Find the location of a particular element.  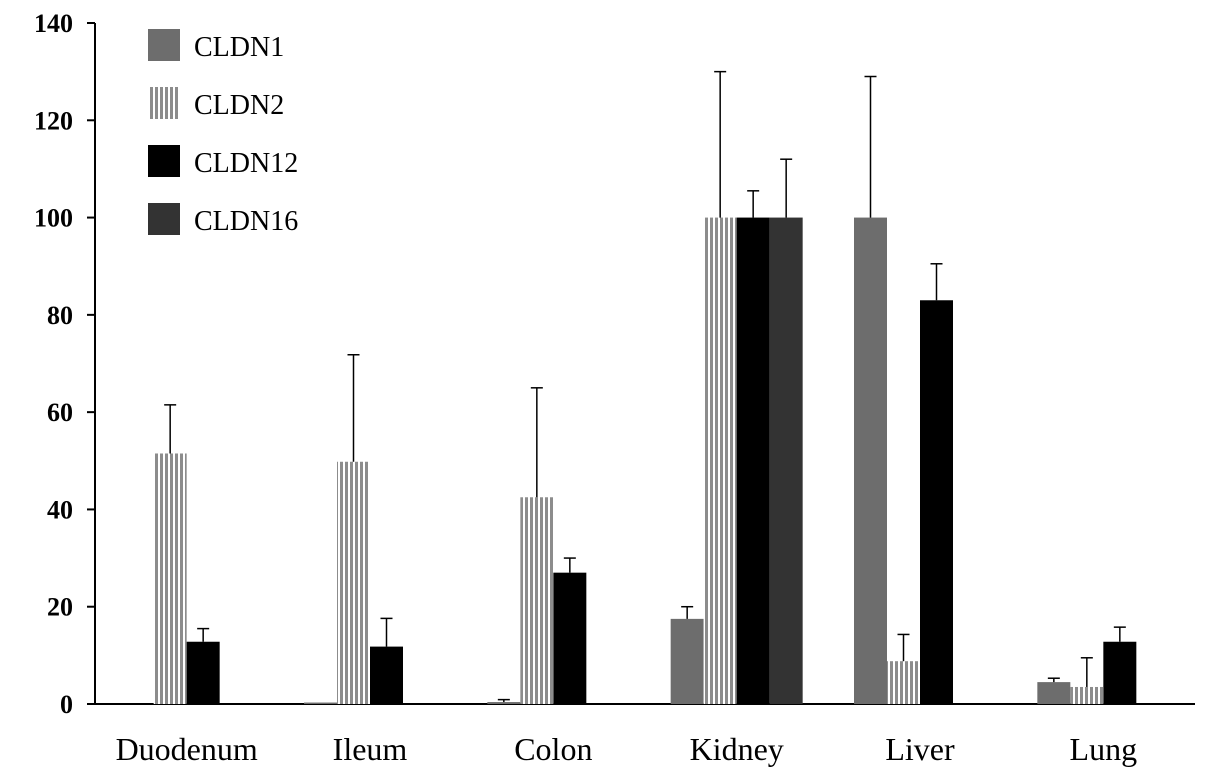

legend-label: CLDN1 is located at coordinates (239, 47).